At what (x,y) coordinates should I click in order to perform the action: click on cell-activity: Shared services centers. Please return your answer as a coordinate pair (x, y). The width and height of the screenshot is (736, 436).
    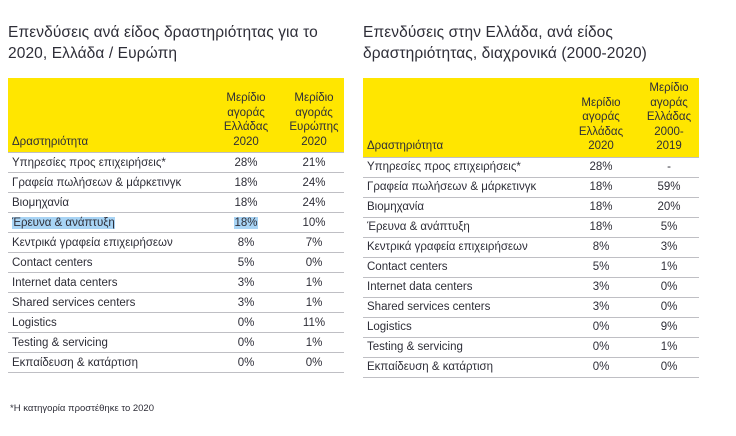
    Looking at the image, I should click on (463, 307).